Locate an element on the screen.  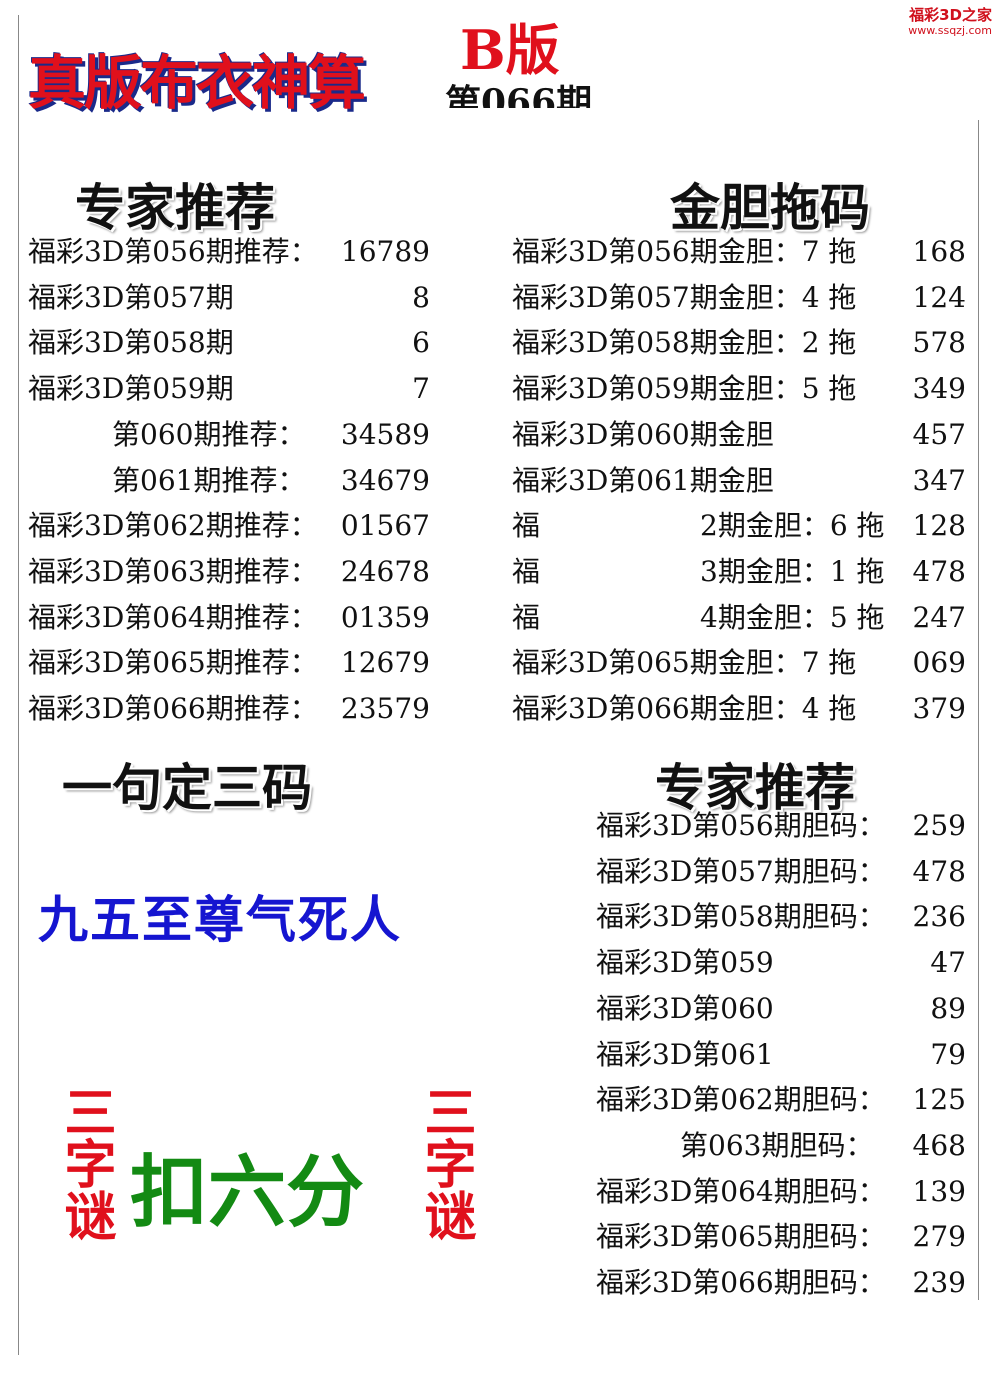
row-value: 468 is located at coordinates (939, 1145).